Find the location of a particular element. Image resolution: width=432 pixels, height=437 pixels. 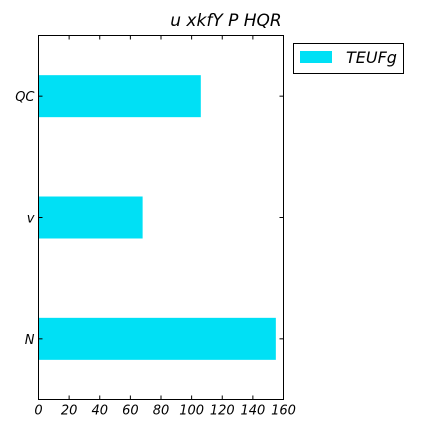

legend-label: TEUFg is located at coordinates (371, 57).